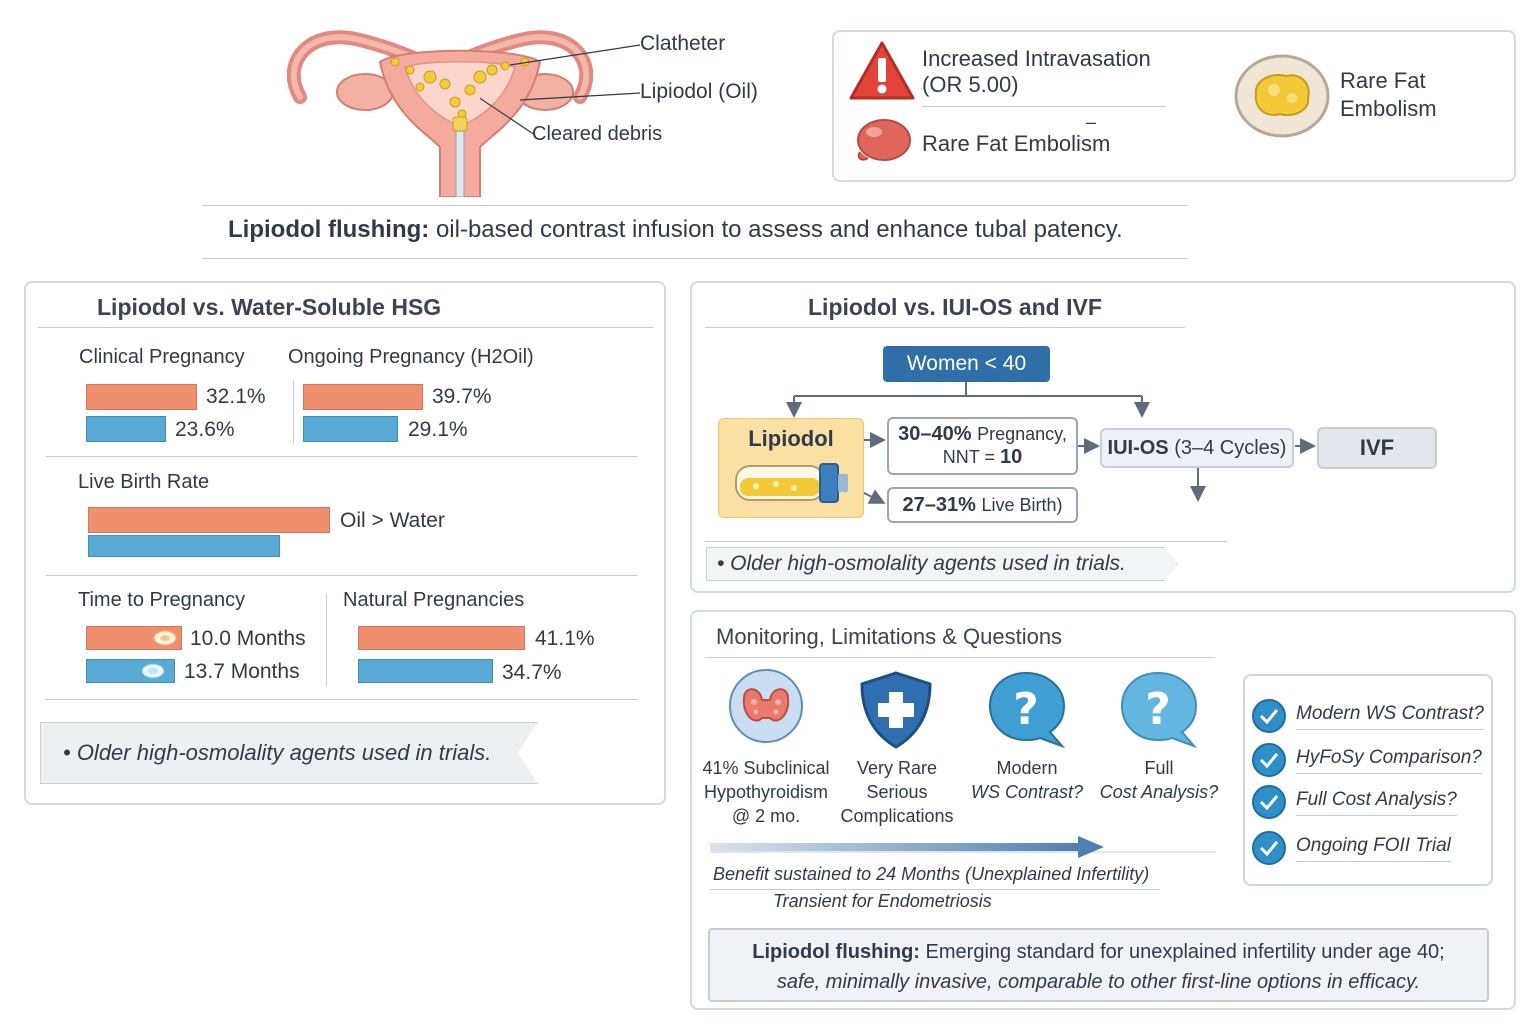 The width and height of the screenshot is (1536, 1024). Describe the element at coordinates (791, 438) in the screenshot. I see `lipiodol-box-label: Lipiodol` at that location.